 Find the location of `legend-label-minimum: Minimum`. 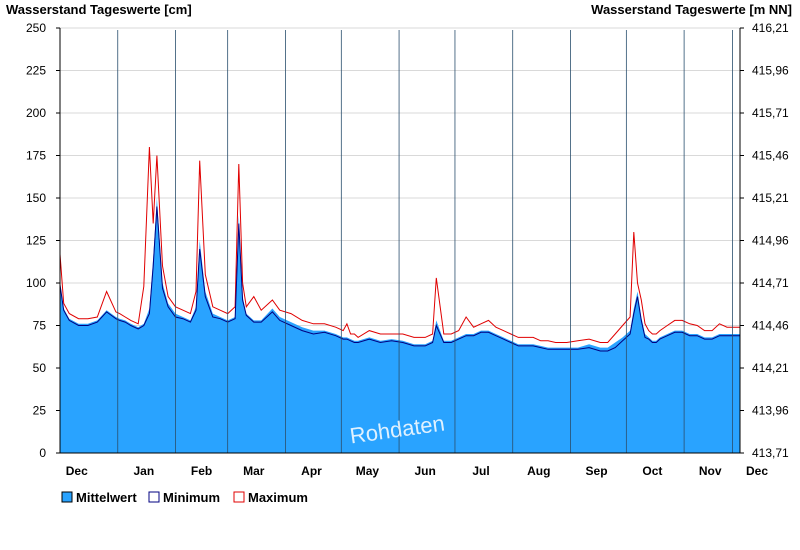

legend-label-minimum: Minimum is located at coordinates (191, 497).